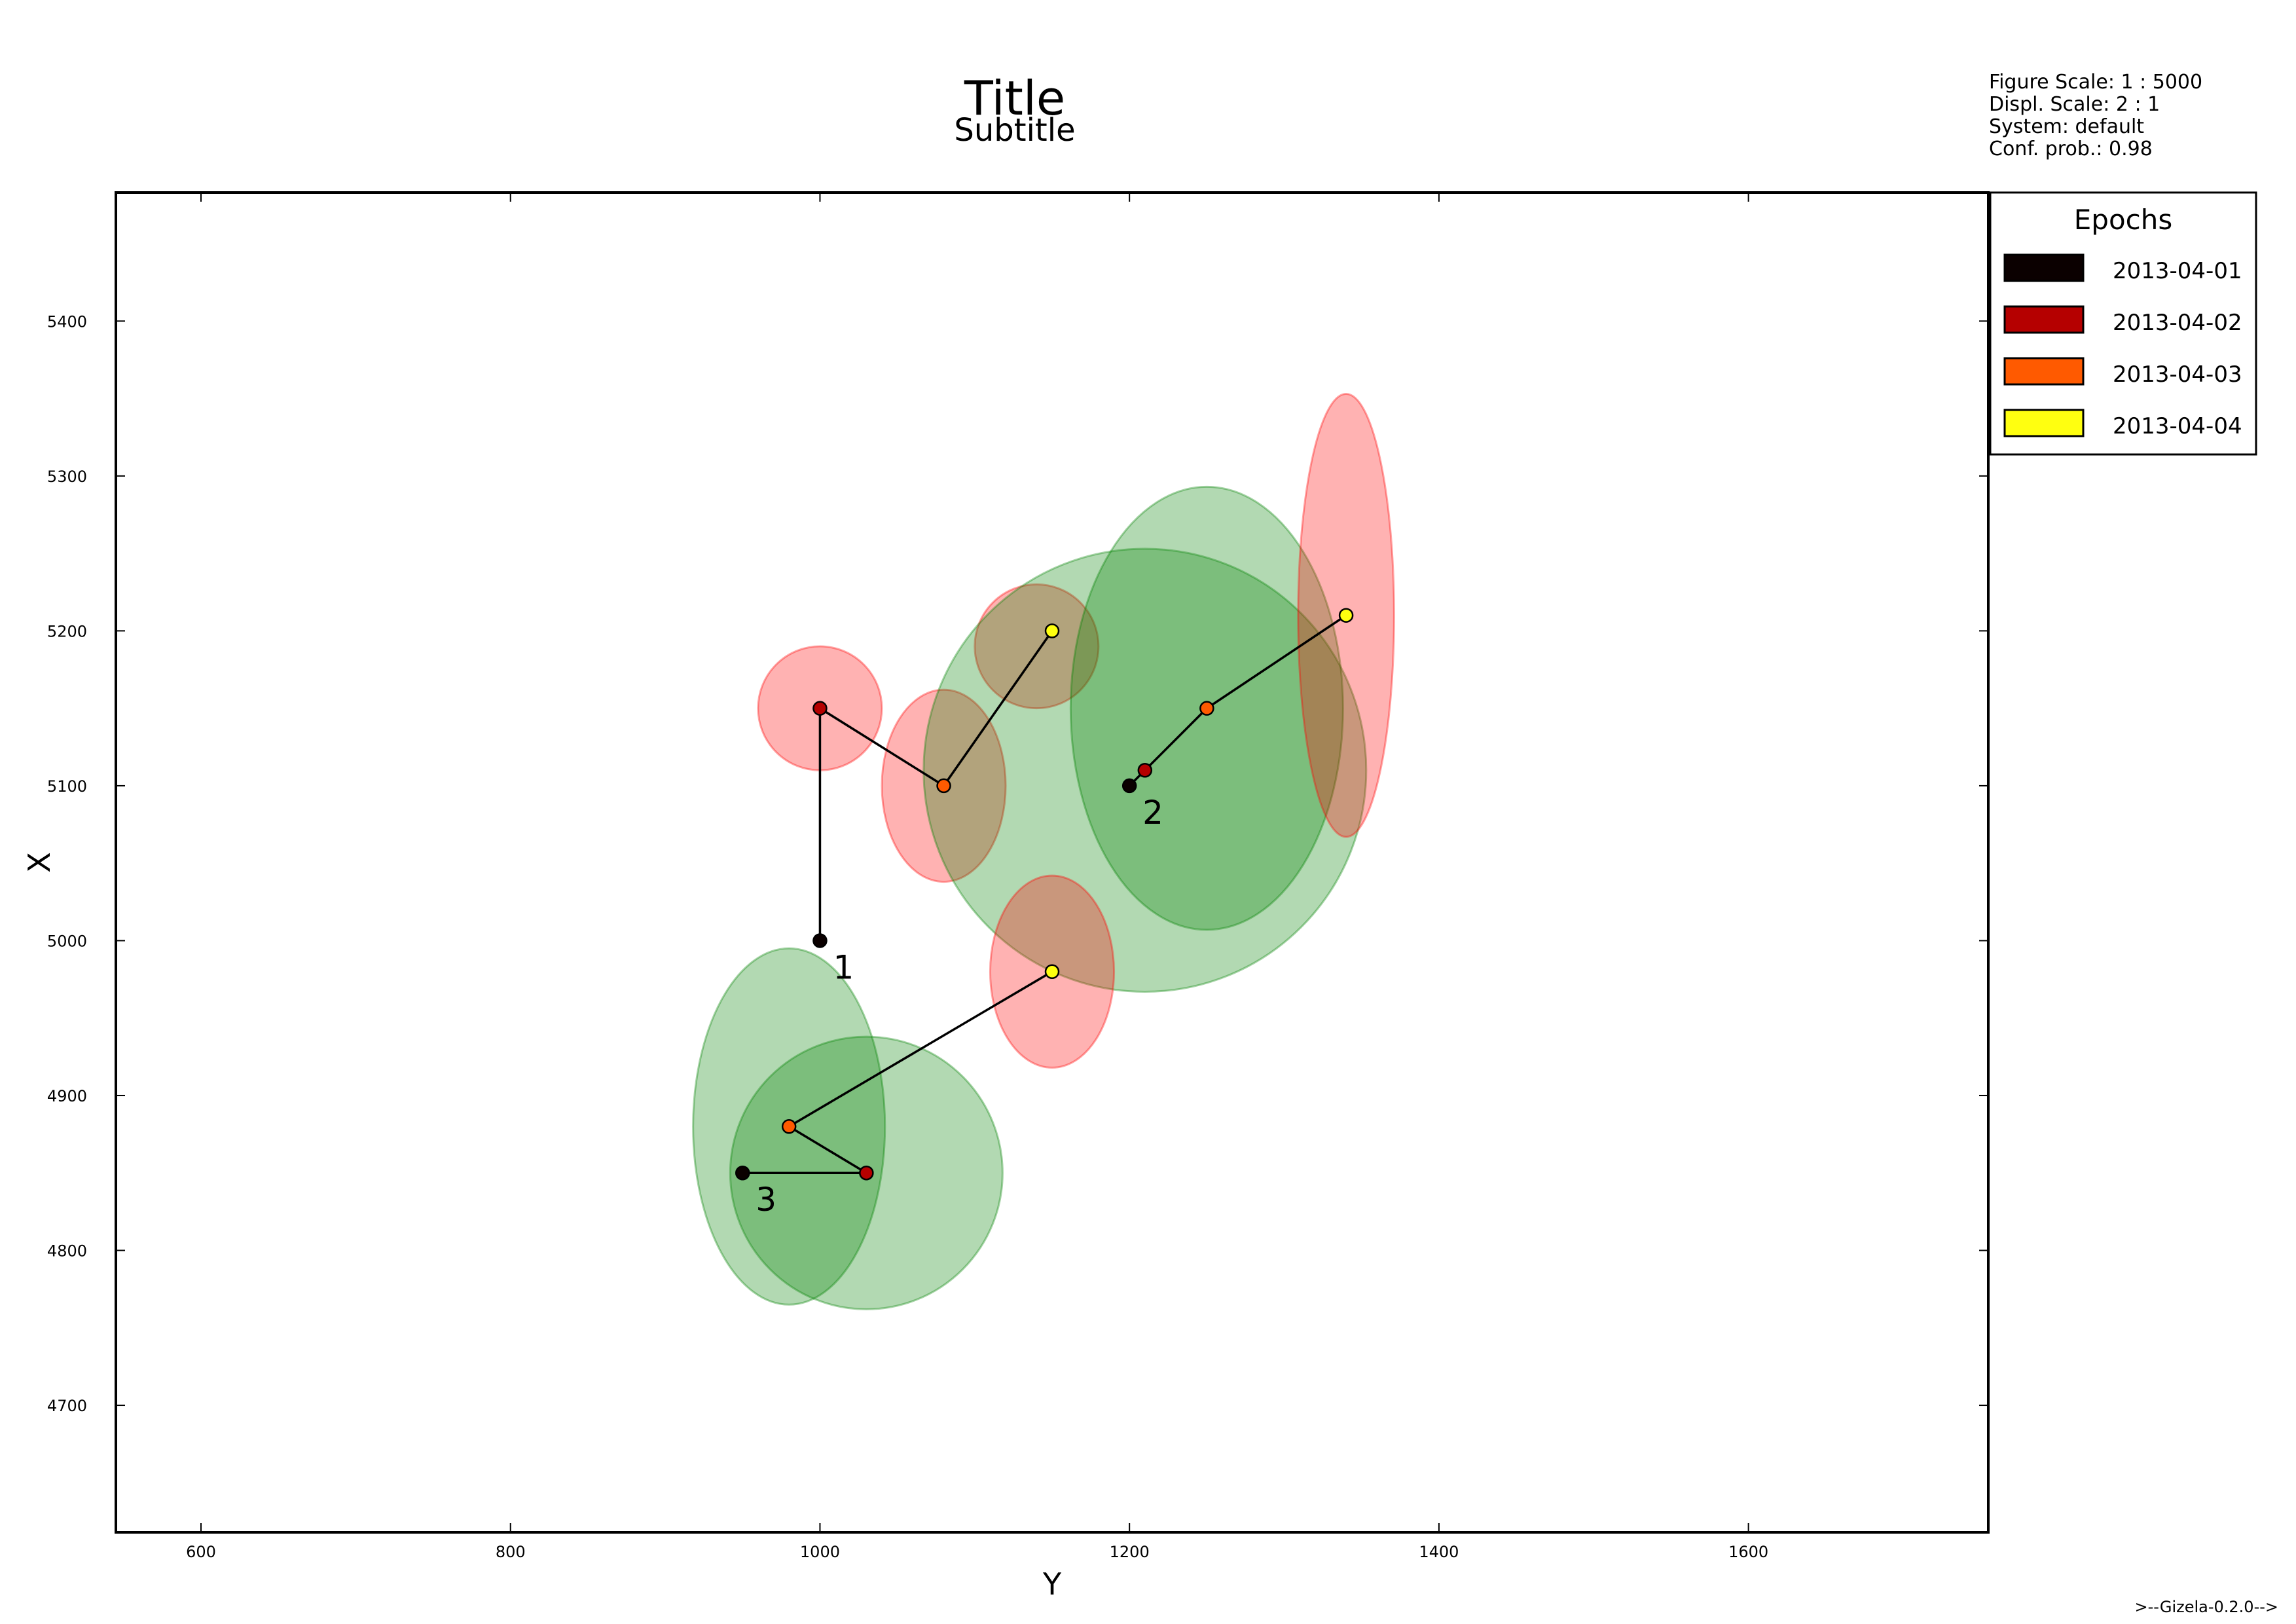 The width and height of the screenshot is (2296, 1624). I want to click on chart-title: Title, so click(1014, 98).